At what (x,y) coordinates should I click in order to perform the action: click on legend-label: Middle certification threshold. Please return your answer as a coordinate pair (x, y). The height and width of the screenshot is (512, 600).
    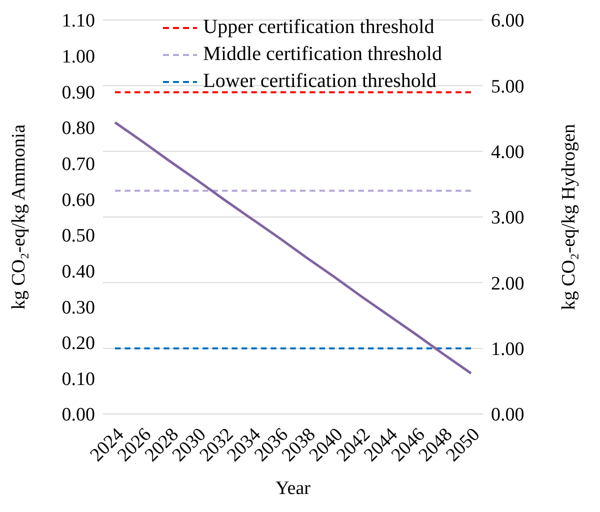
    Looking at the image, I should click on (322, 54).